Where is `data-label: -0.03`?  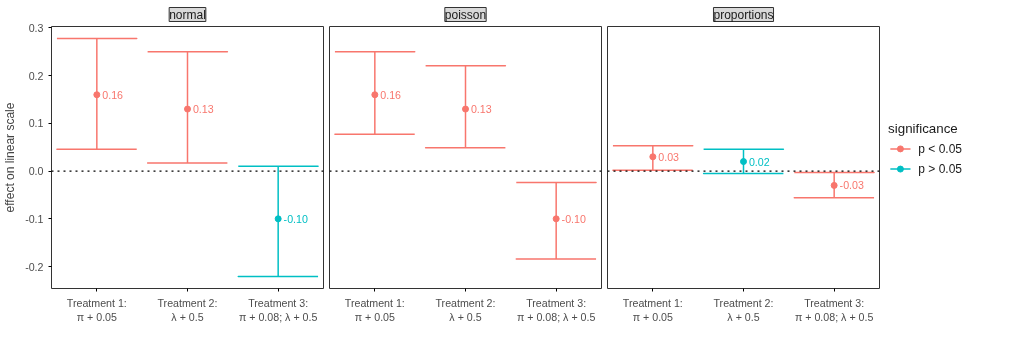
data-label: -0.03 is located at coordinates (851, 185).